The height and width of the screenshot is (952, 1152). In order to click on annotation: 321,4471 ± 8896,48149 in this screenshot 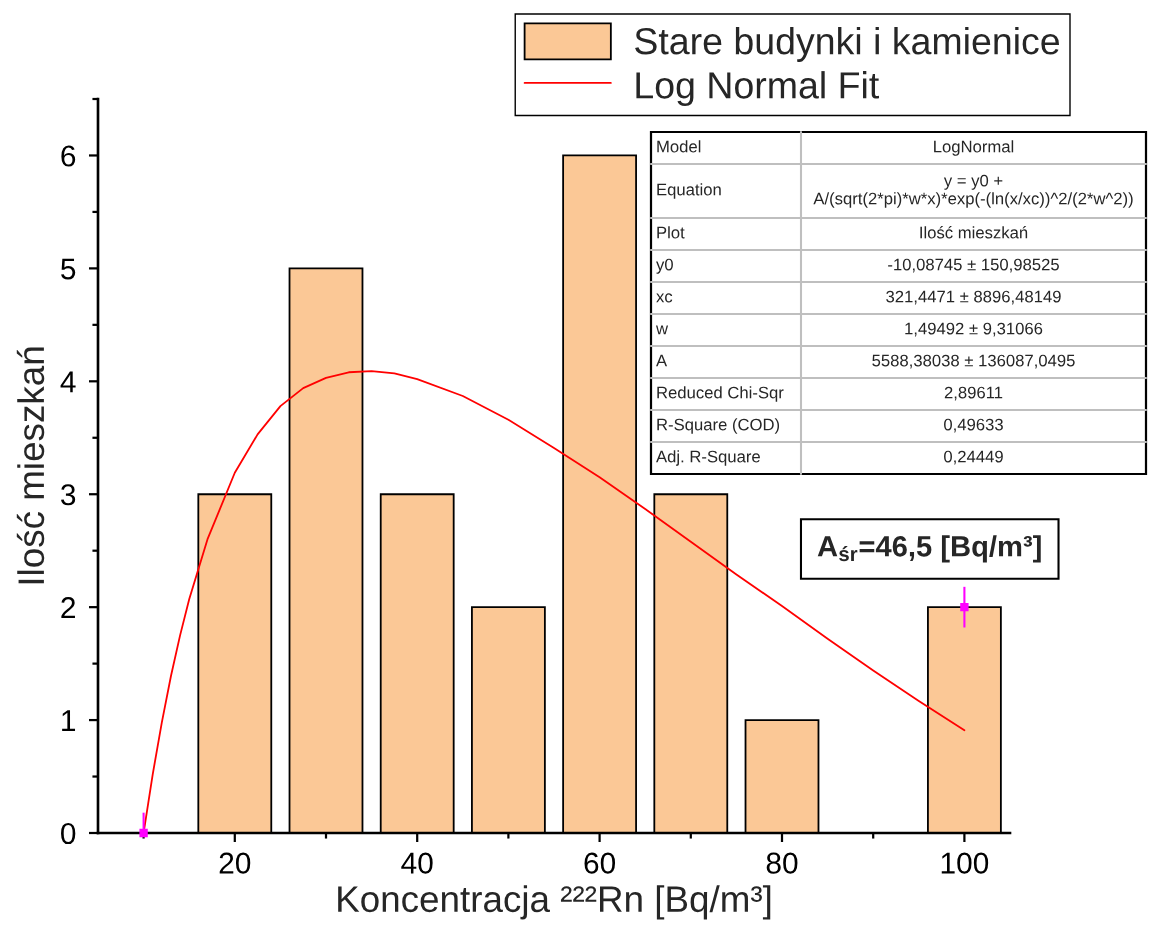, I will do `click(973, 297)`.